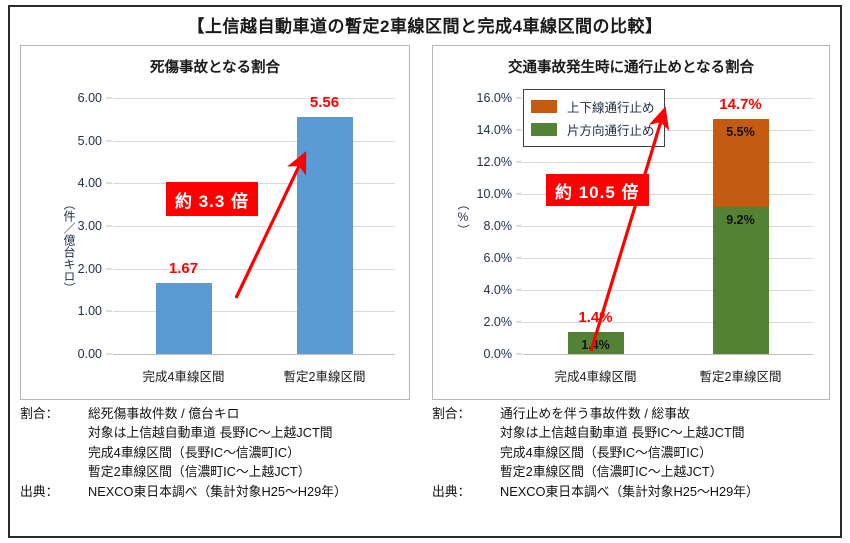  What do you see at coordinates (494, 98) in the screenshot?
I see `y-tick-label-8: 16.0%` at bounding box center [494, 98].